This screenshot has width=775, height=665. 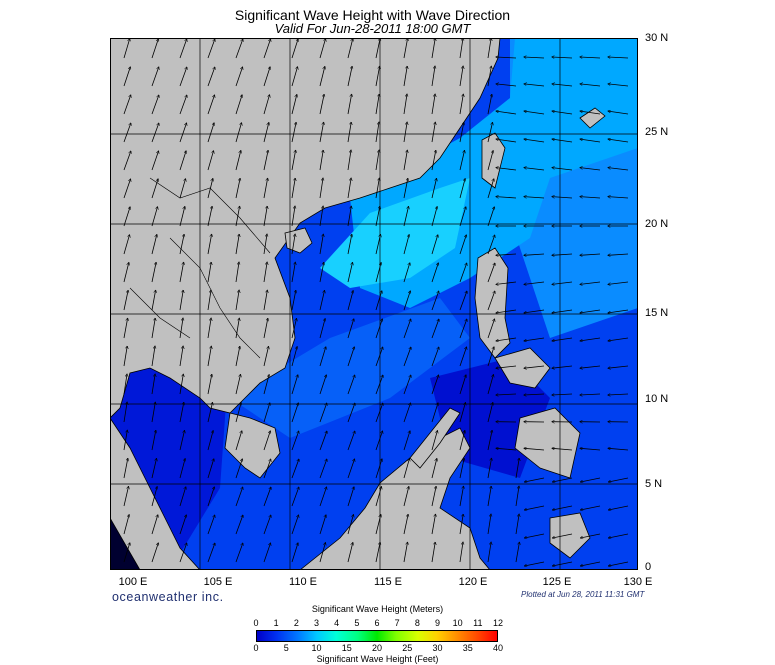 What do you see at coordinates (377, 609) in the screenshot?
I see `legend-meters-title: Significant Wave Height (Meters)` at bounding box center [377, 609].